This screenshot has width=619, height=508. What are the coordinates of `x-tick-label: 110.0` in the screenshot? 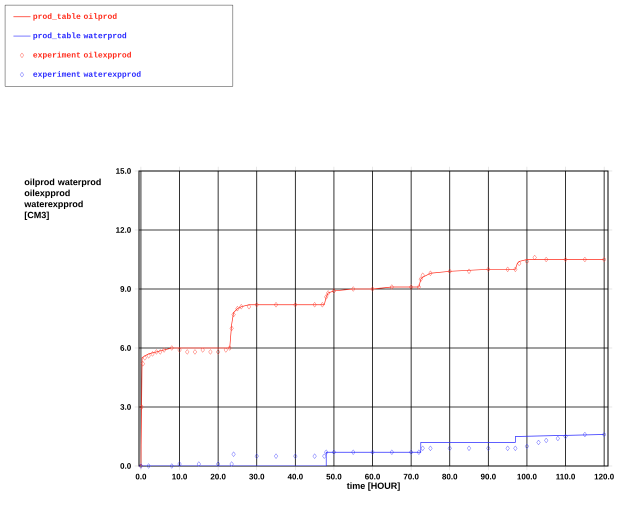 It's located at (565, 477).